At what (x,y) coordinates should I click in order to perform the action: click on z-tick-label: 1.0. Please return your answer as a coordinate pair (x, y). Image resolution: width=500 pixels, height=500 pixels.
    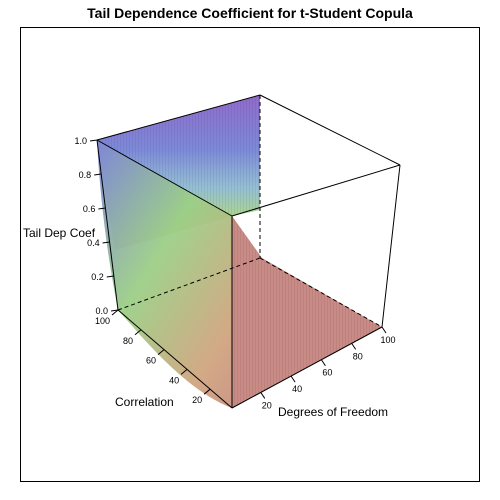
    Looking at the image, I should click on (80, 141).